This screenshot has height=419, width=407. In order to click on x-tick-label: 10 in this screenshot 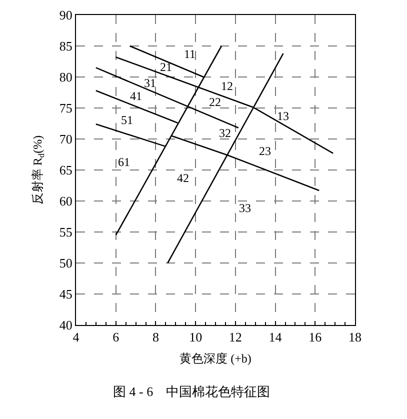, I will do `click(195, 337)`.